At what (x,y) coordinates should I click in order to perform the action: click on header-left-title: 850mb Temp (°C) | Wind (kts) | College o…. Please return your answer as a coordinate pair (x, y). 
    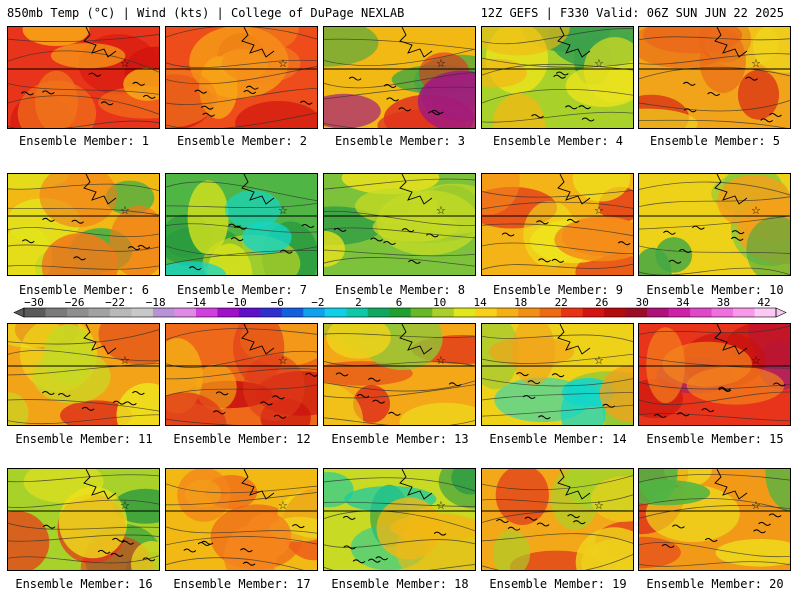
    Looking at the image, I should click on (206, 13).